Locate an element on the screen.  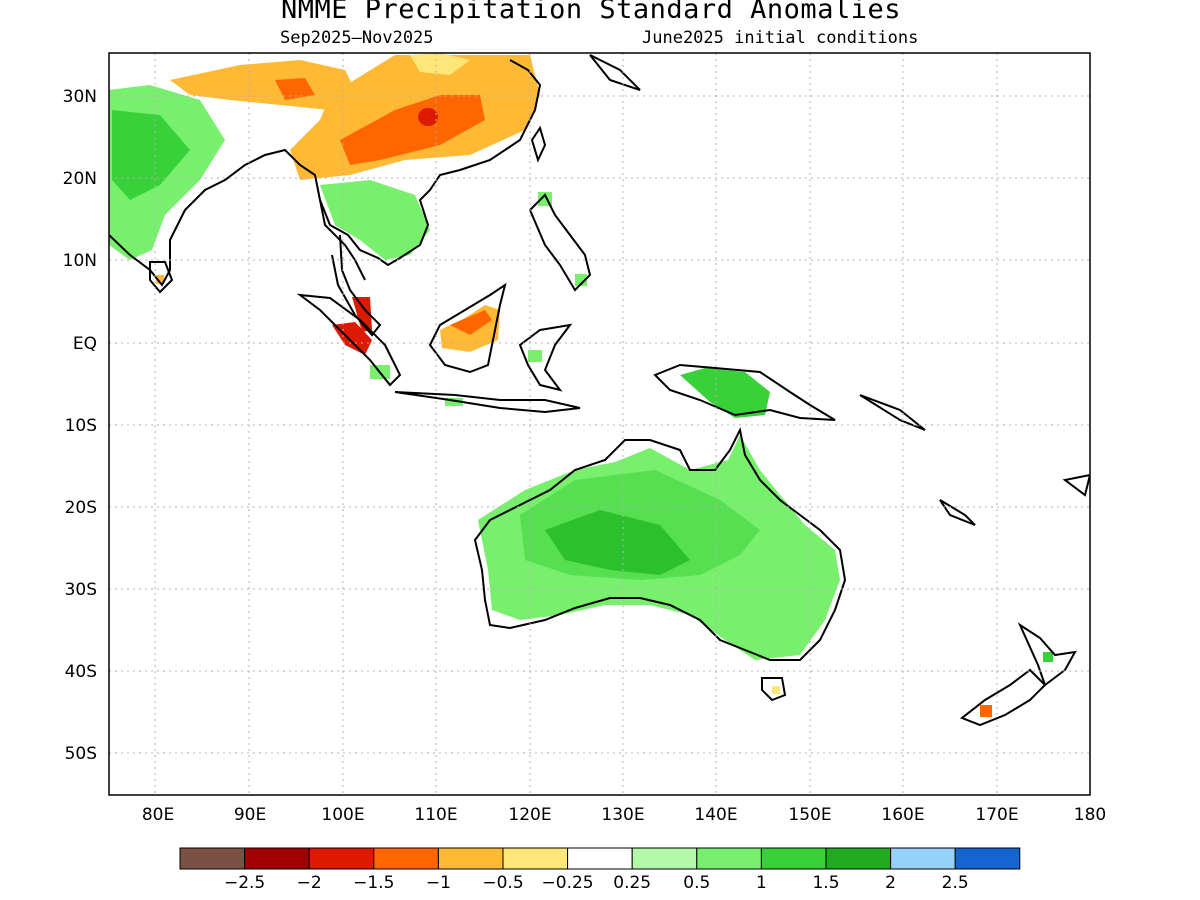
legend-label: 1 is located at coordinates (761, 883).